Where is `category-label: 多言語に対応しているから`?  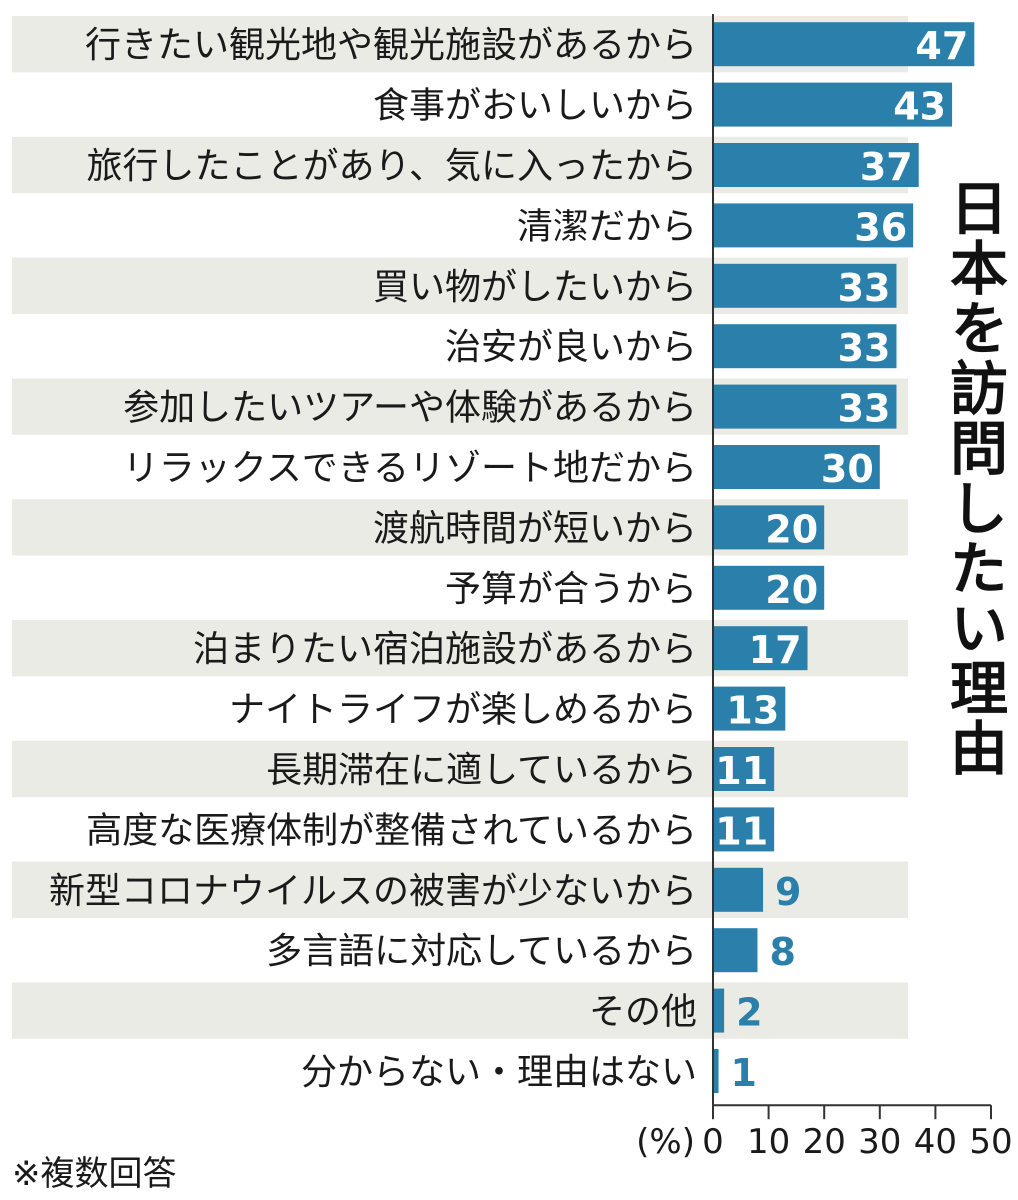
category-label: 多言語に対応しているから is located at coordinates (481, 951).